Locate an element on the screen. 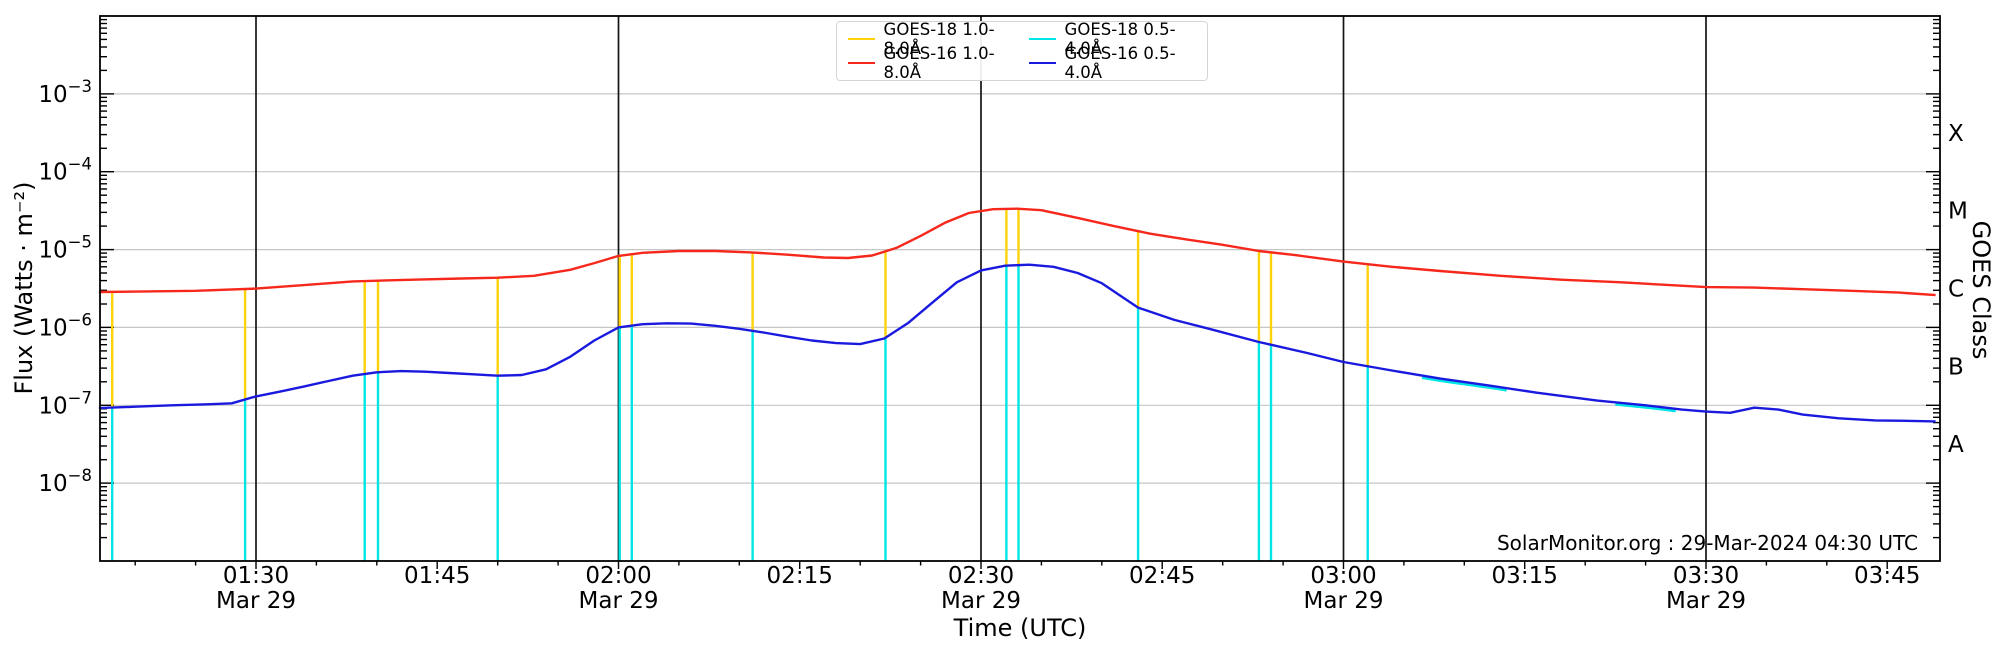 This screenshot has width=2000, height=650. watermark-annotation: SolarMonitor.org : 29-Mar-2024 04:30 UTC is located at coordinates (1707, 543).